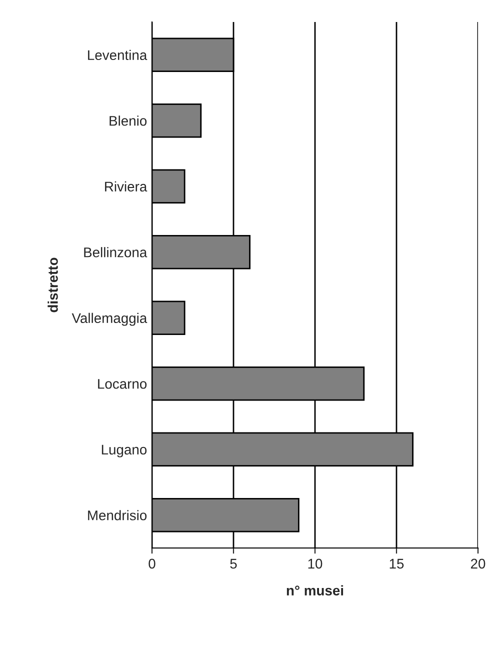  What do you see at coordinates (53, 285) in the screenshot?
I see `y-axis-title: distretto` at bounding box center [53, 285].